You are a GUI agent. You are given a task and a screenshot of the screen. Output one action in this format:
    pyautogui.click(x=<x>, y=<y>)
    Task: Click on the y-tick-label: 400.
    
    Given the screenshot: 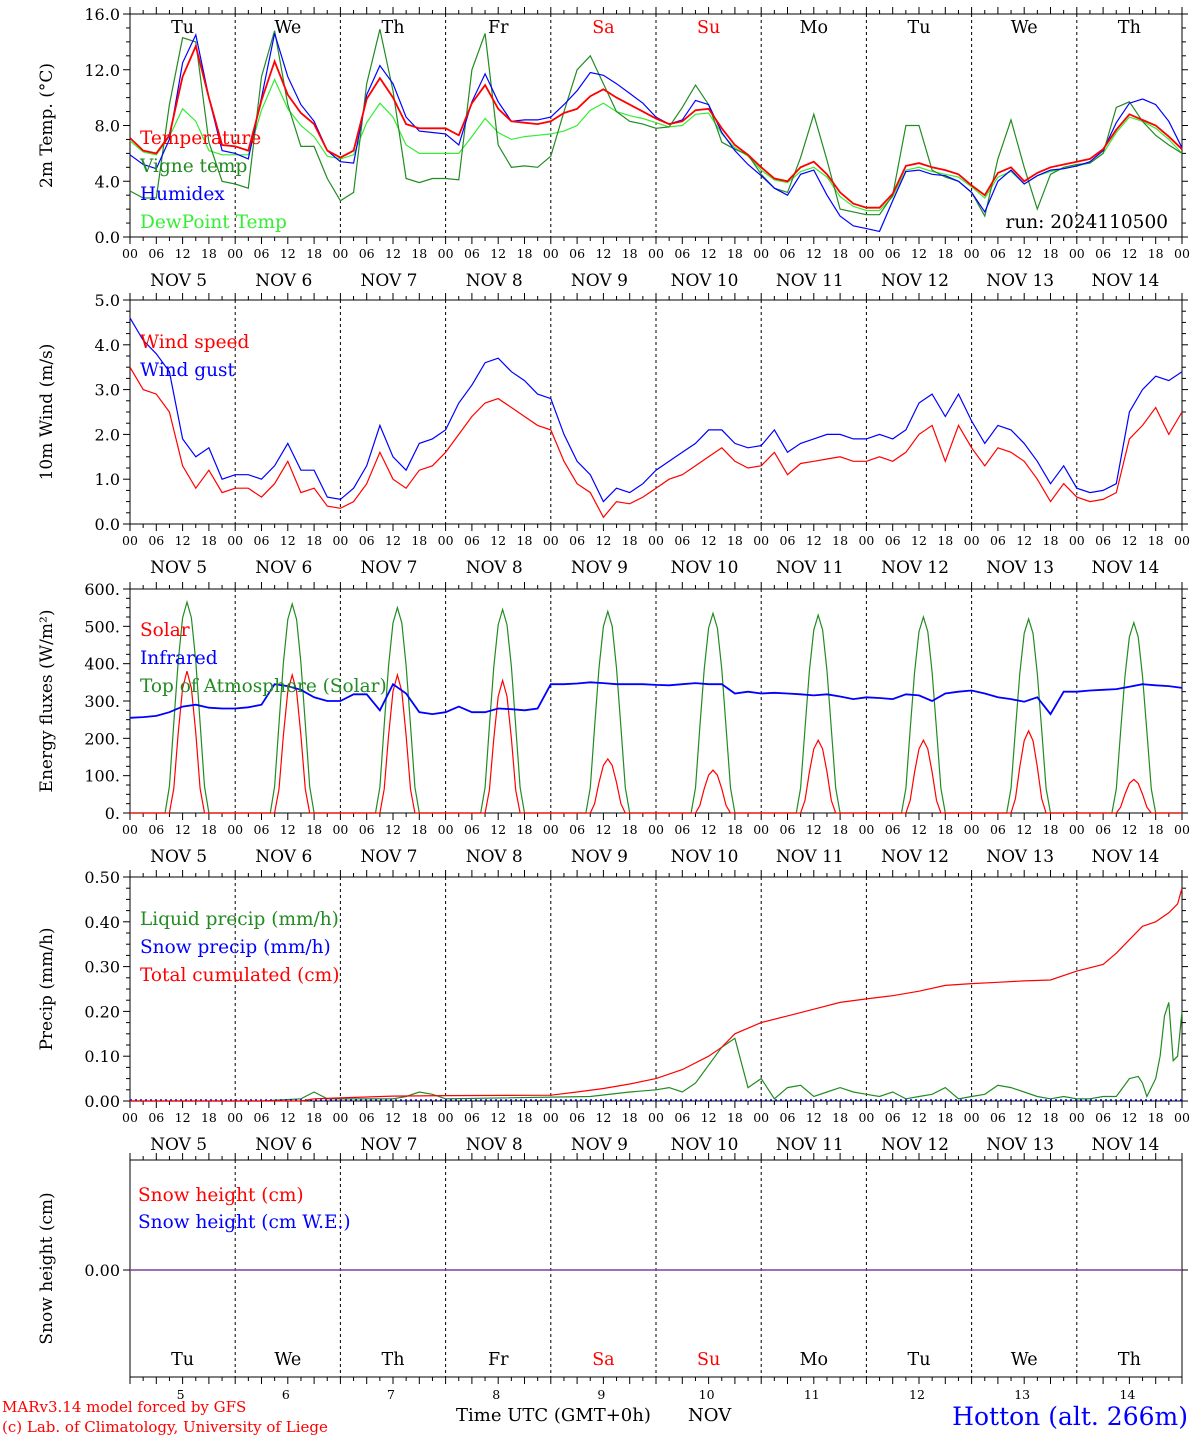 What is the action you would take?
    pyautogui.click(x=102, y=664)
    